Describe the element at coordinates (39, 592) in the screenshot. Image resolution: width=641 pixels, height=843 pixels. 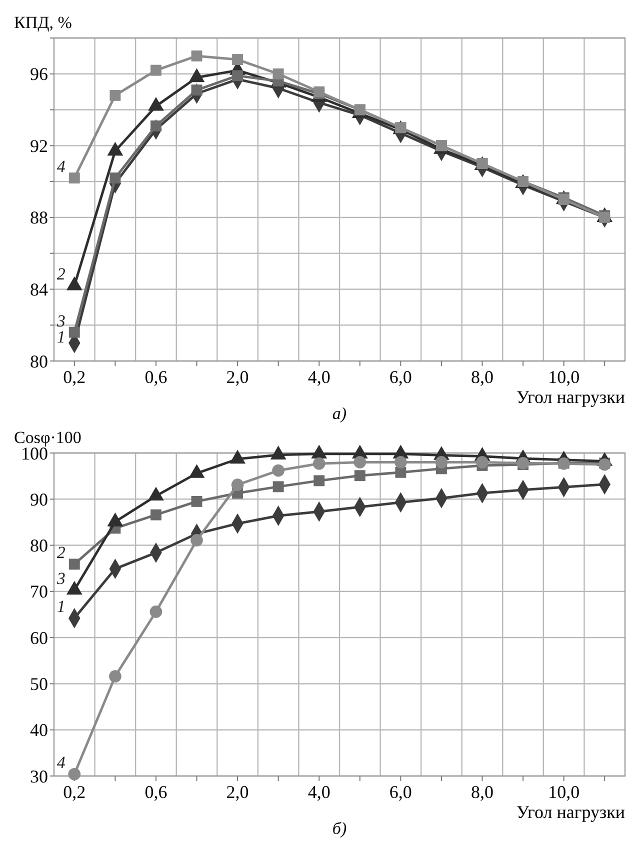
I see `y-tick-label: 70` at that location.